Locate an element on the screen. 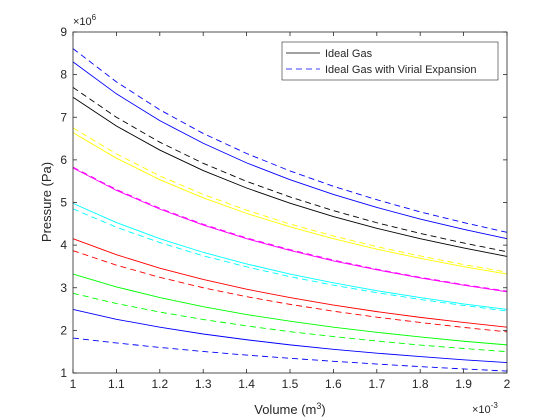  x-exponent-power: -3 is located at coordinates (495, 405).